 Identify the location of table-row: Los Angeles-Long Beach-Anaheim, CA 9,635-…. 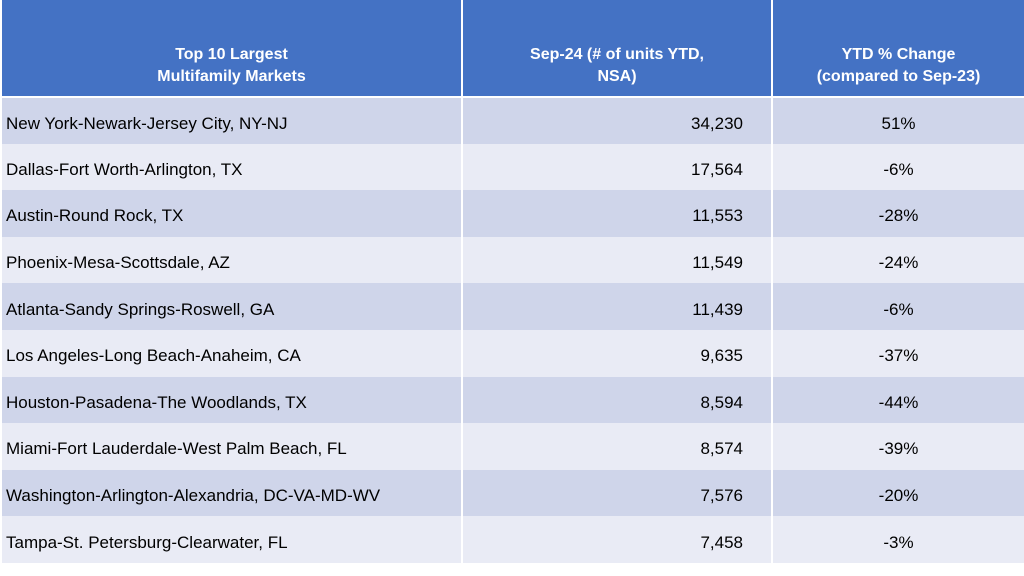
(512, 353).